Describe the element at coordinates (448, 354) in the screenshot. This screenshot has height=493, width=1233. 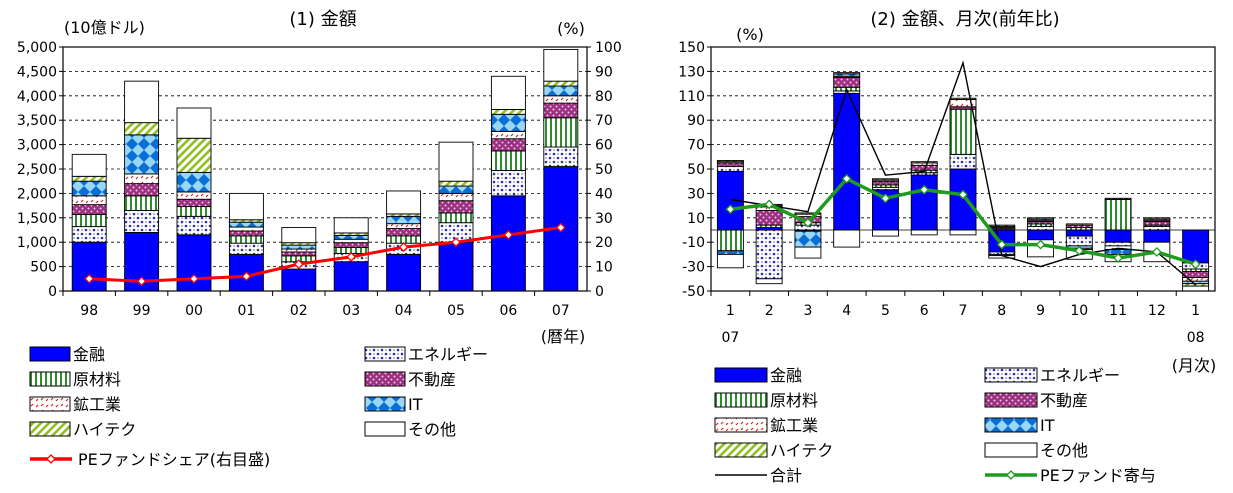
I see `legend-label-energy: エネルギー` at that location.